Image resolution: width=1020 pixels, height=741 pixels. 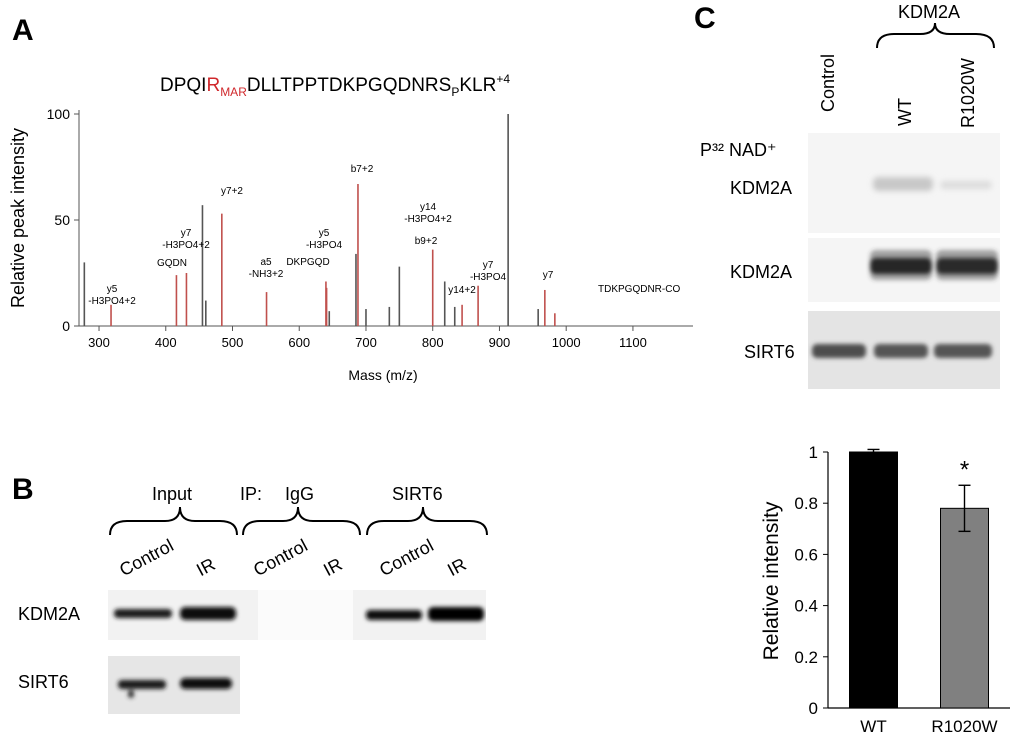 What do you see at coordinates (362, 169) in the screenshot?
I see `spectrum-peak-label: b7+2` at bounding box center [362, 169].